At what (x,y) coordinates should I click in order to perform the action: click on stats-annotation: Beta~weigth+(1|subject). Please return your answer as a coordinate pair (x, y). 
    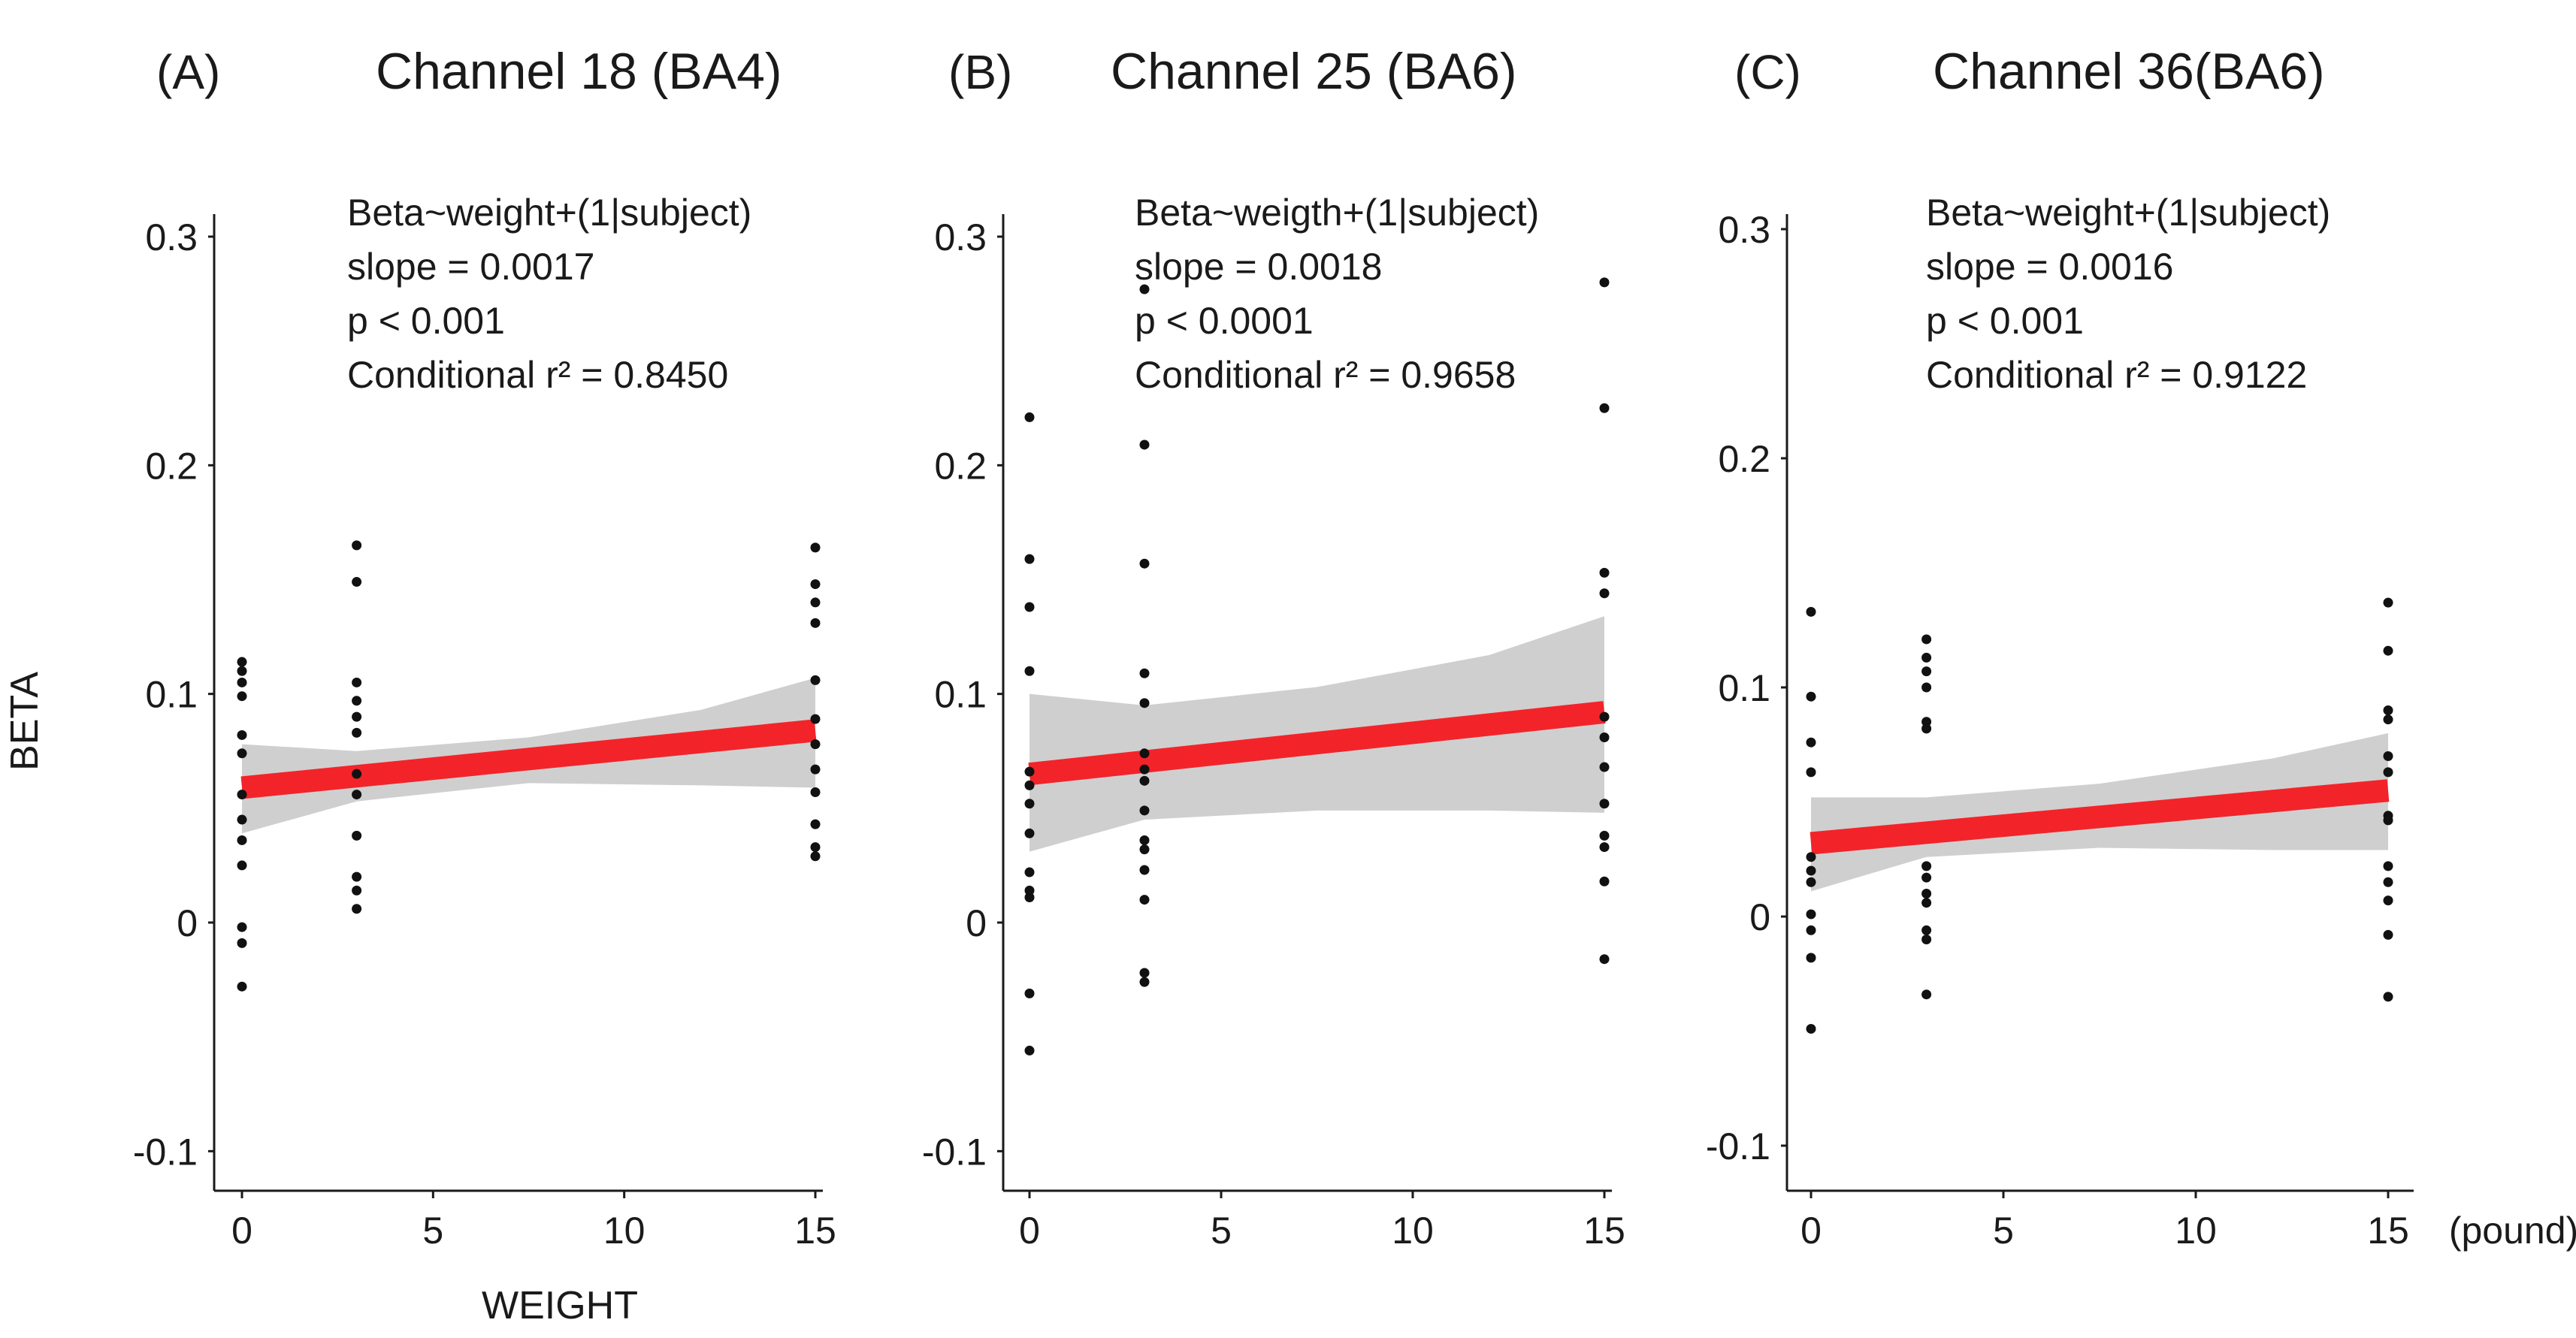
    Looking at the image, I should click on (1337, 213).